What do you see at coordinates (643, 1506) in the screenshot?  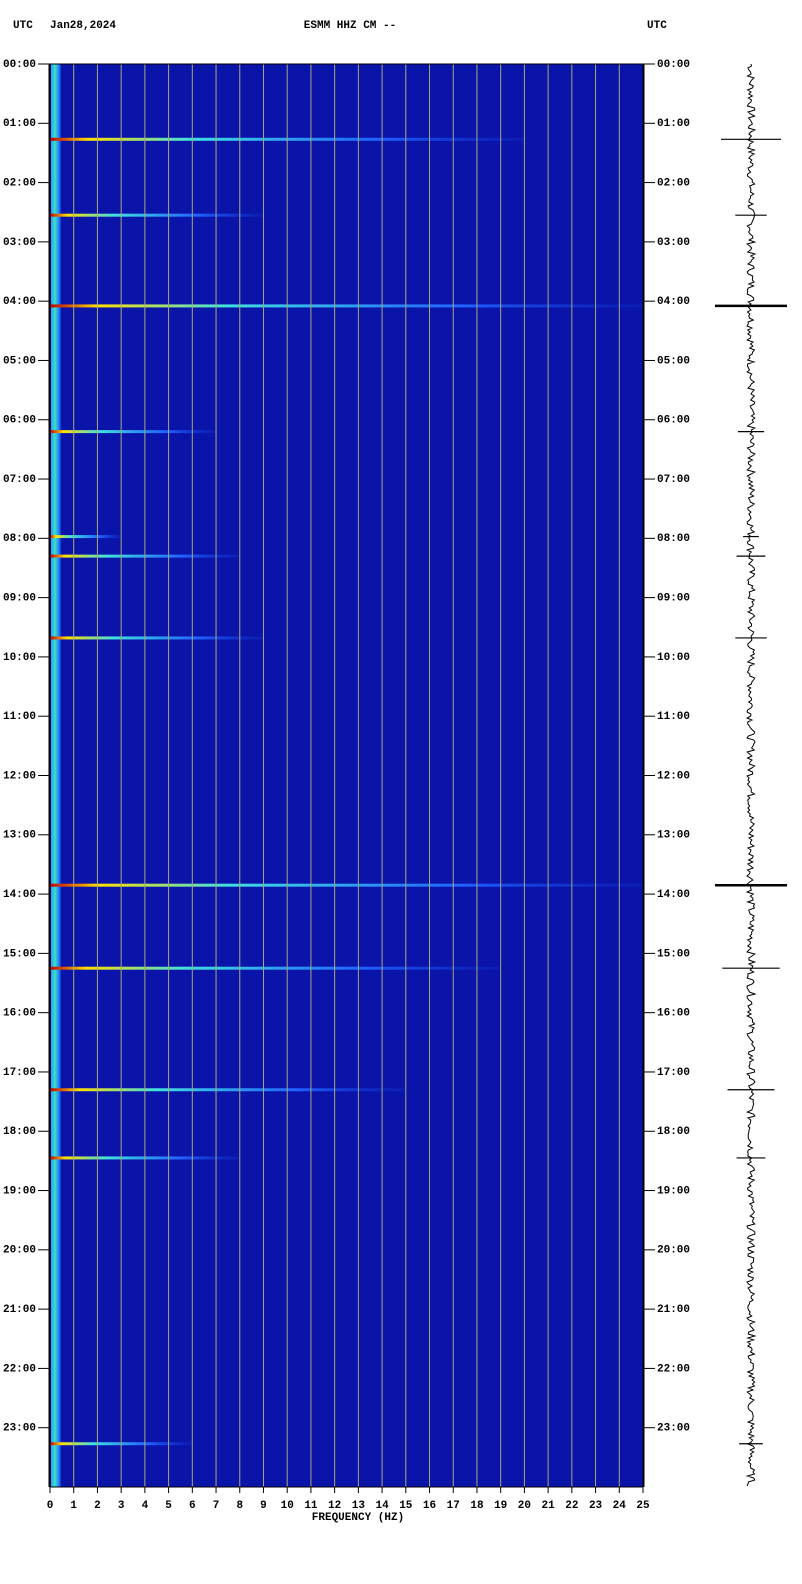 I see `x-tick-label: 25` at bounding box center [643, 1506].